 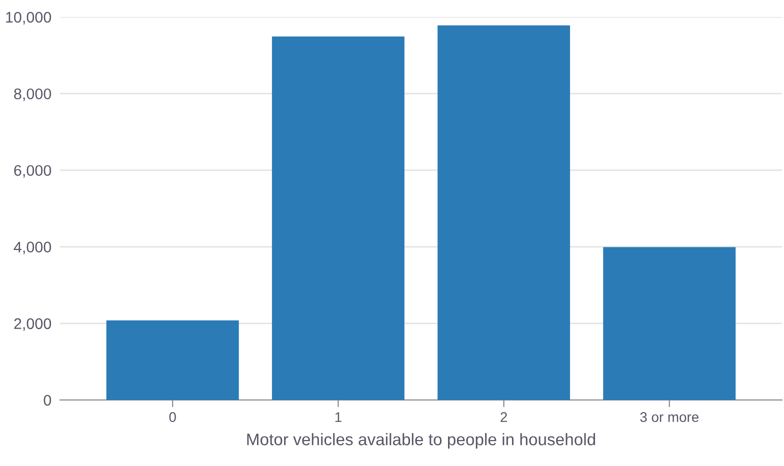 What do you see at coordinates (29, 18) in the screenshot?
I see `y-tick-label: 10,000` at bounding box center [29, 18].